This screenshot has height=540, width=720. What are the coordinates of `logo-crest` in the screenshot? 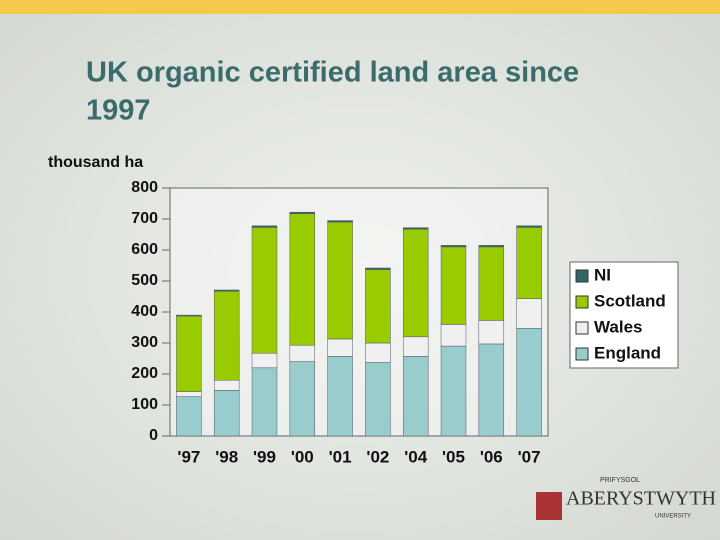 It's located at (549, 506).